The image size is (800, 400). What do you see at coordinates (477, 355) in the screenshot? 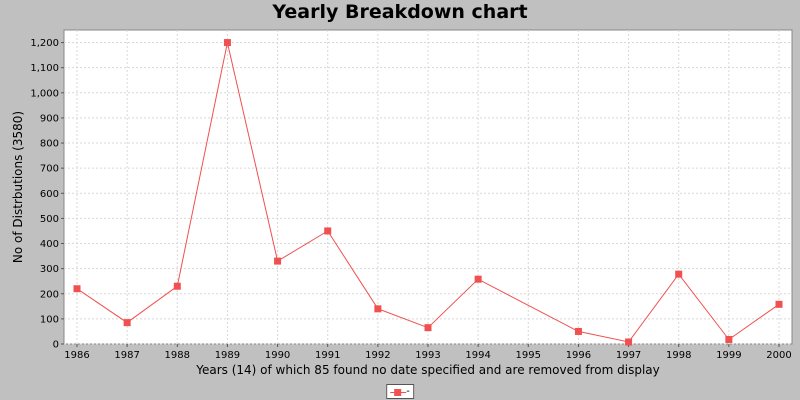
I see `x-tick-label: 1994` at bounding box center [477, 355].